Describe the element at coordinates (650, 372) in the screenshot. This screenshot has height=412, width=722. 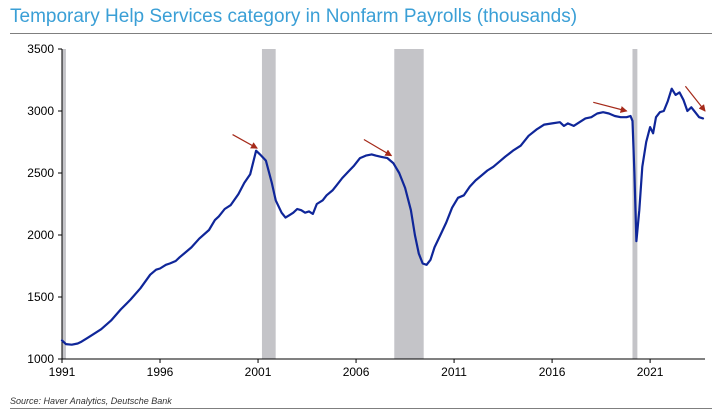
I see `x-tick-label: 2021` at that location.